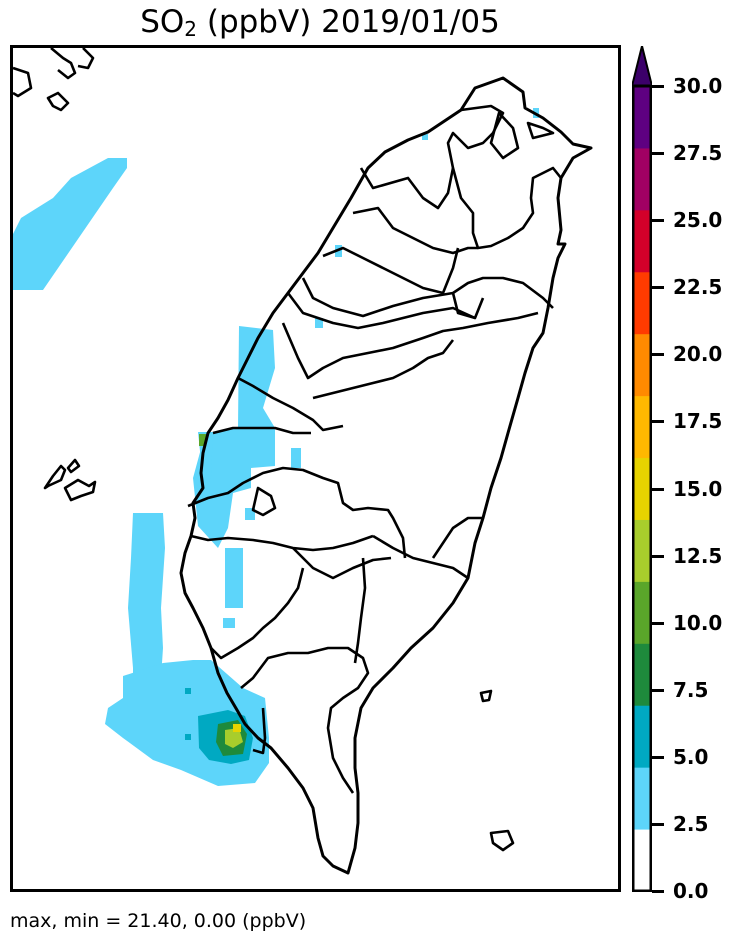 The width and height of the screenshot is (738, 942). Describe the element at coordinates (219, 599) in the screenshot. I see `concentration-core` at that location.